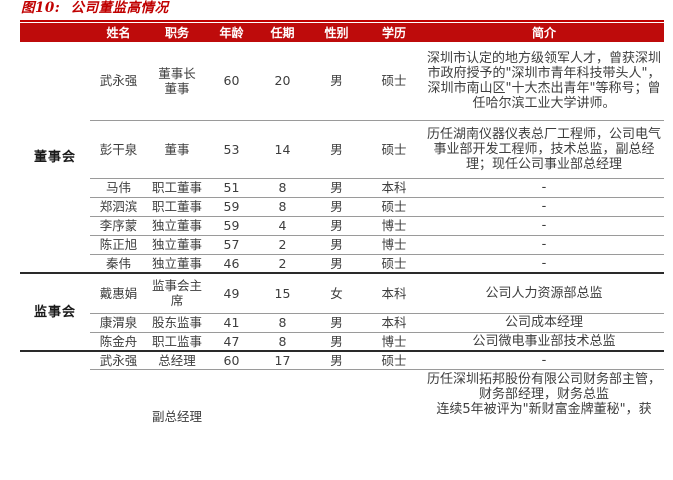 This screenshot has width=673, height=480. What do you see at coordinates (177, 322) in the screenshot?
I see `cell-position: 股东监事` at bounding box center [177, 322].